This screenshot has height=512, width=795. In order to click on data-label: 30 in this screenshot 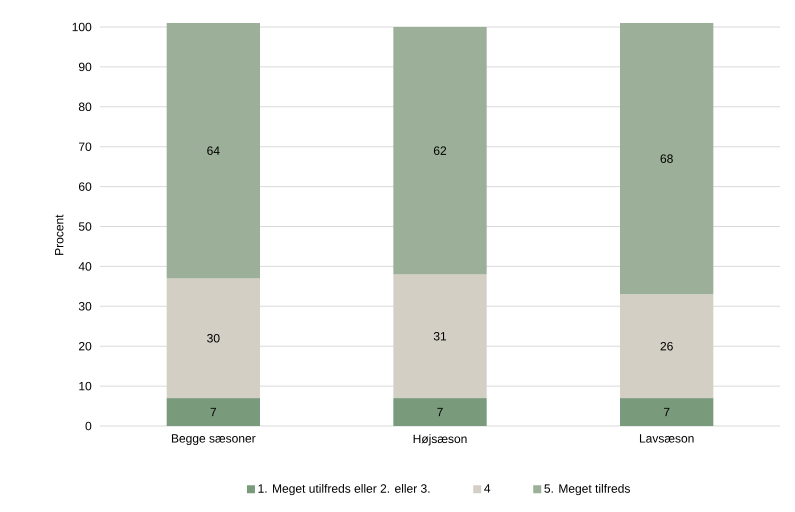, I will do `click(213, 338)`.